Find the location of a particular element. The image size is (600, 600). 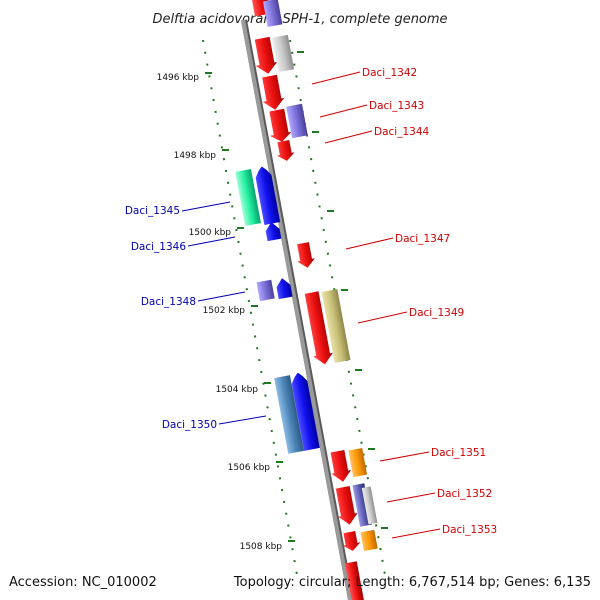

scale-tick-1508: 1508 kbp is located at coordinates (267, 546).